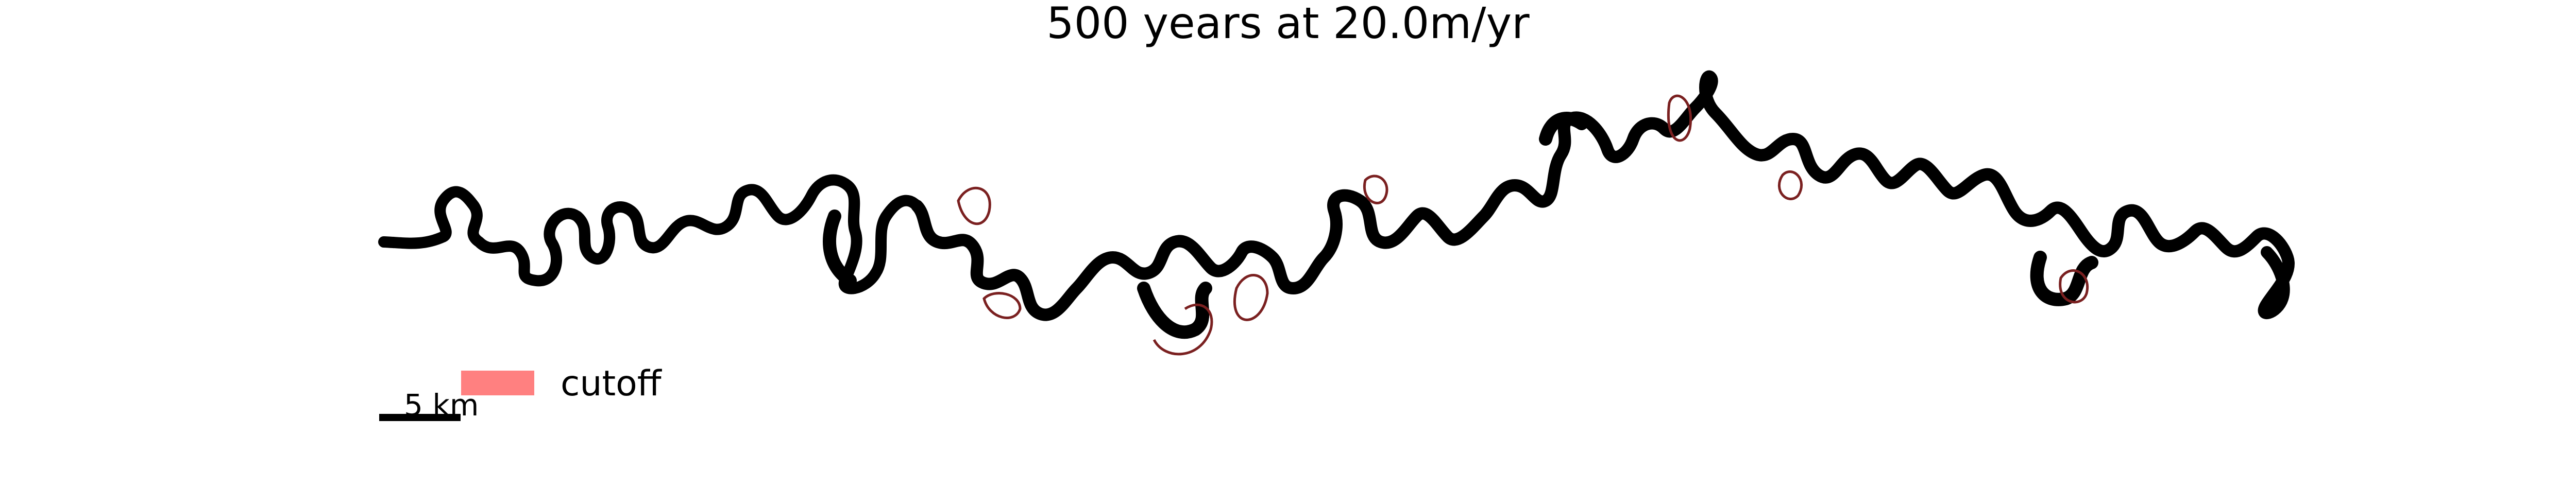 This screenshot has height=488, width=2576. What do you see at coordinates (1290, 216) in the screenshot?
I see `channel-segment-central` at bounding box center [1290, 216].